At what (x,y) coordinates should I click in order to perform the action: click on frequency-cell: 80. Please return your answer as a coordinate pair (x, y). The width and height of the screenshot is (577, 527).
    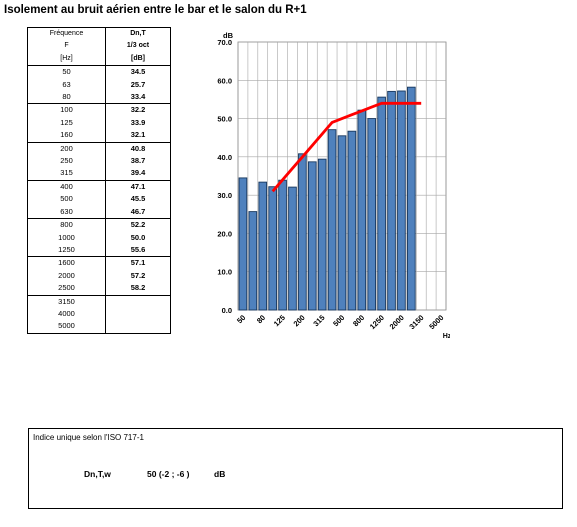
    Looking at the image, I should click on (66, 97).